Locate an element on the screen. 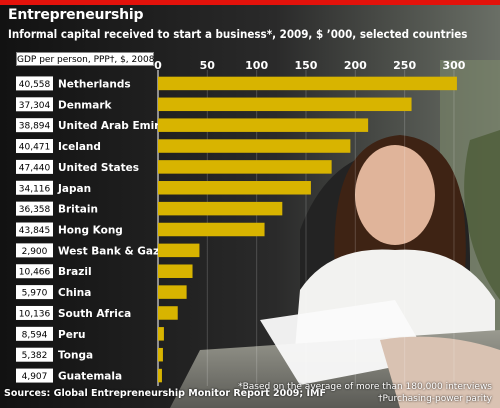 The image size is (500, 408). gdp-column-header: GDP per person, PPP†, $, 2008 is located at coordinates (85, 59).